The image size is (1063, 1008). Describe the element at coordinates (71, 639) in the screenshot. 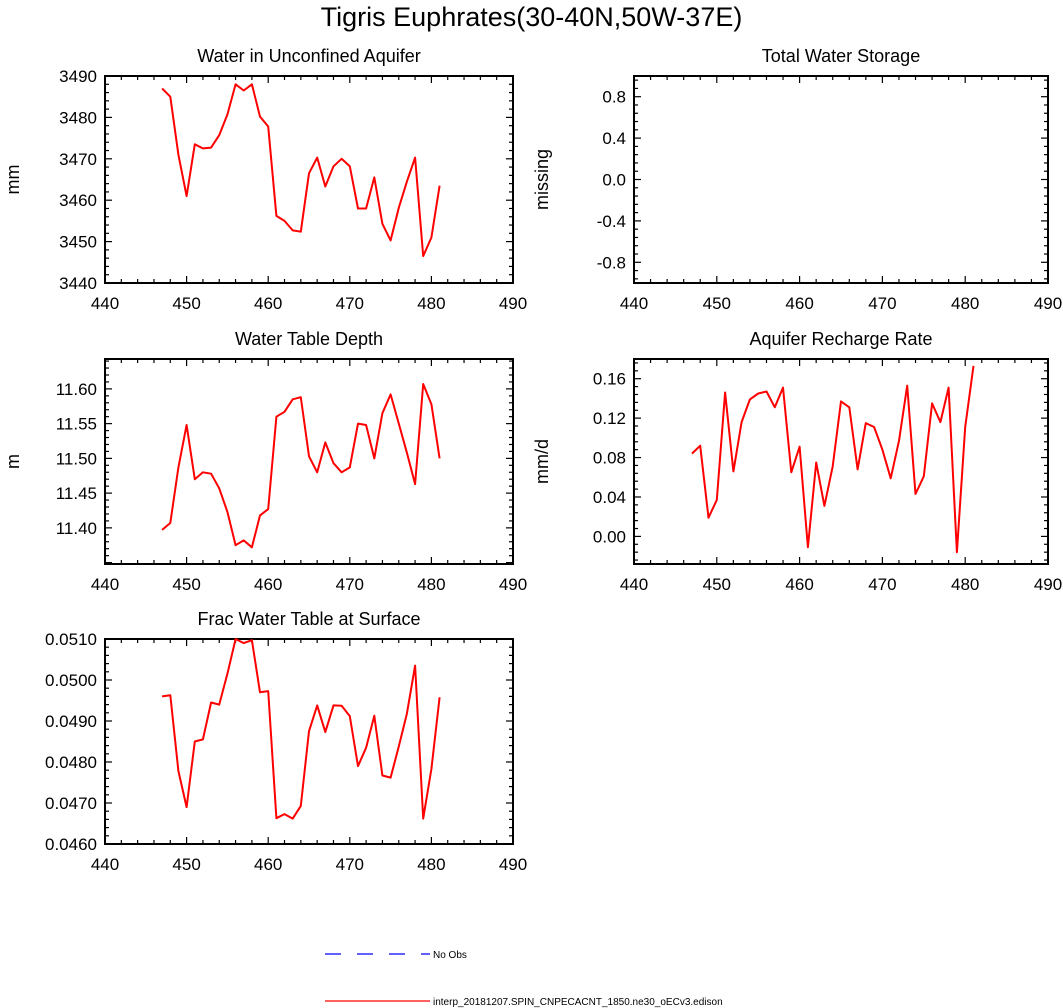

I see `y-tick-label: 0.0510` at that location.